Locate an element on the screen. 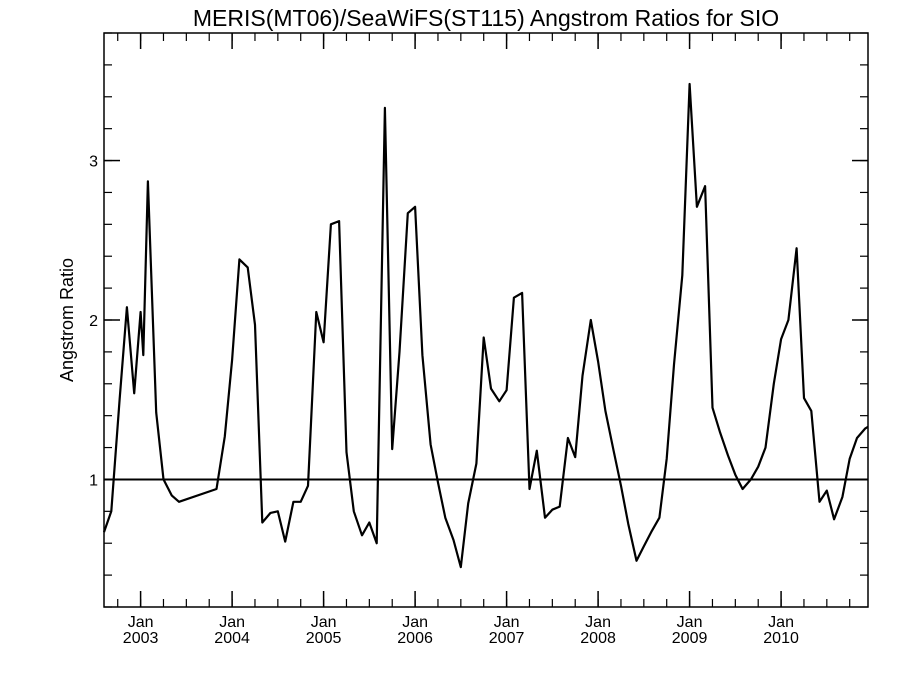 Image resolution: width=900 pixels, height=675 pixels. y-tick-label: 3 is located at coordinates (93, 162).